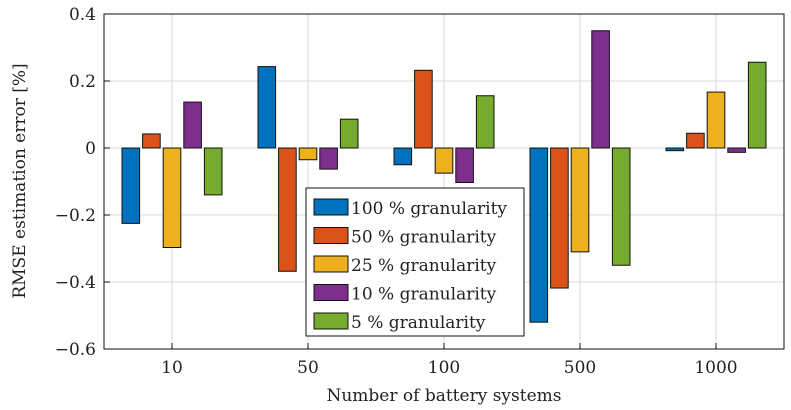  I want to click on legend-label: 5 % granularity, so click(418, 323).